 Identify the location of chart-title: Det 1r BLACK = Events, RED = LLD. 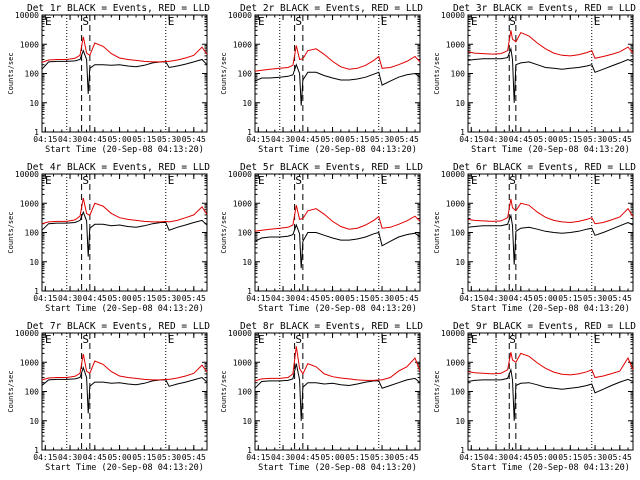
(118, 8).